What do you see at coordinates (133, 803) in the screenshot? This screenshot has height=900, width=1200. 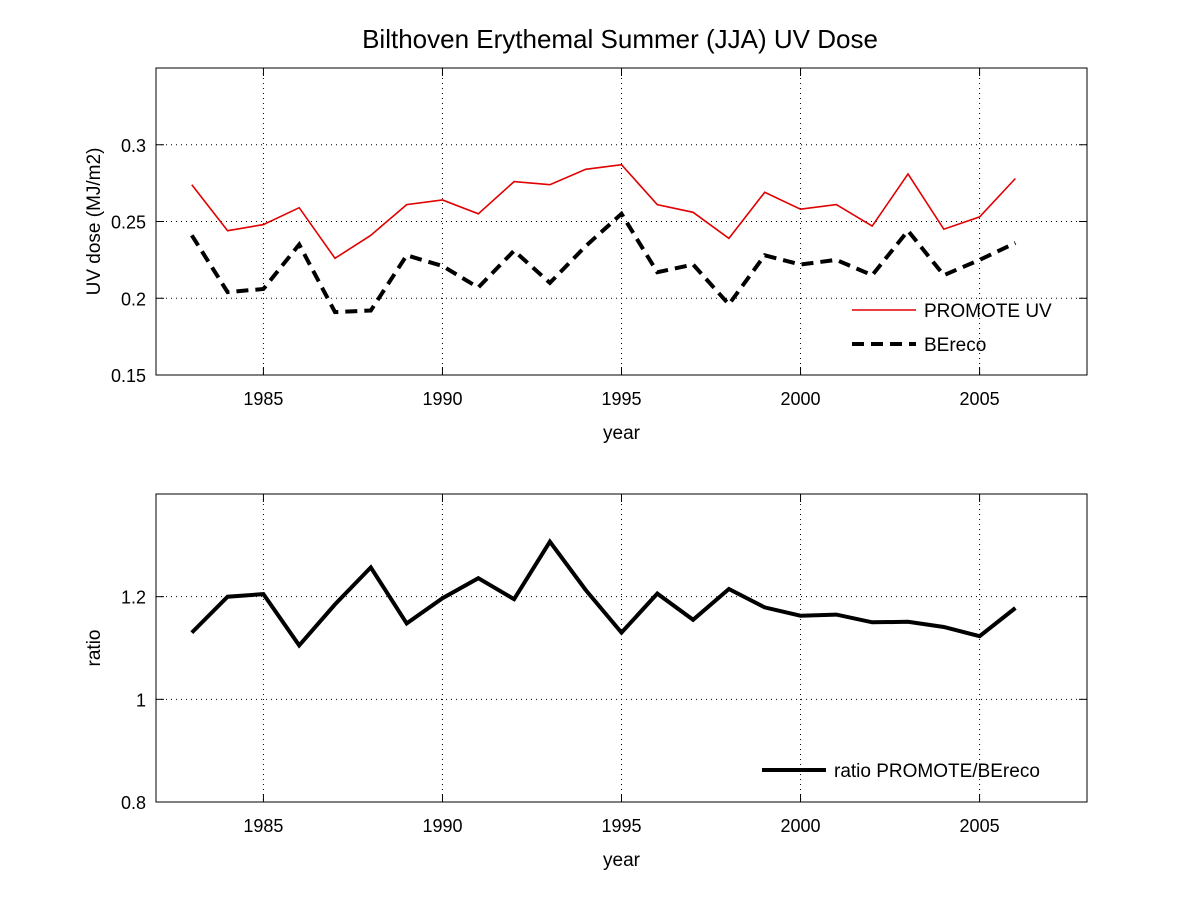 I see `bottom-y-tick-label: 0.8` at bounding box center [133, 803].